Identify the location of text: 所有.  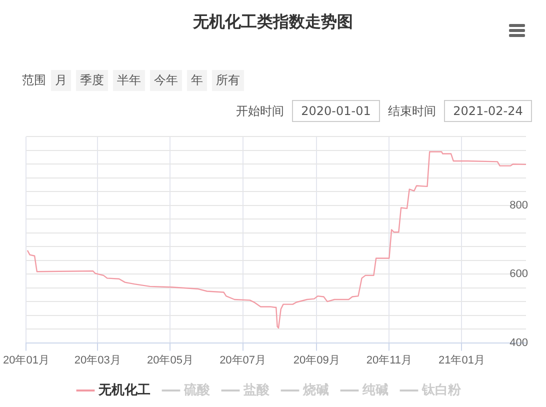
(228, 80).